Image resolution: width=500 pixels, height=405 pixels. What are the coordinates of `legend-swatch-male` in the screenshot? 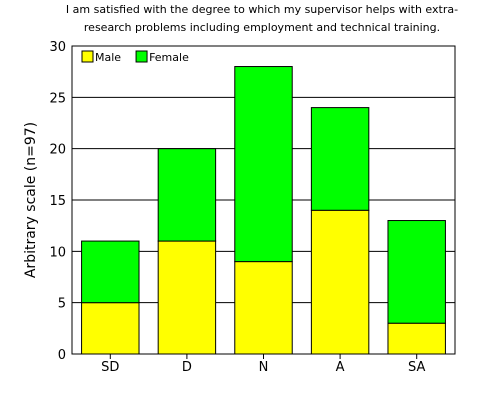 It's located at (87, 56).